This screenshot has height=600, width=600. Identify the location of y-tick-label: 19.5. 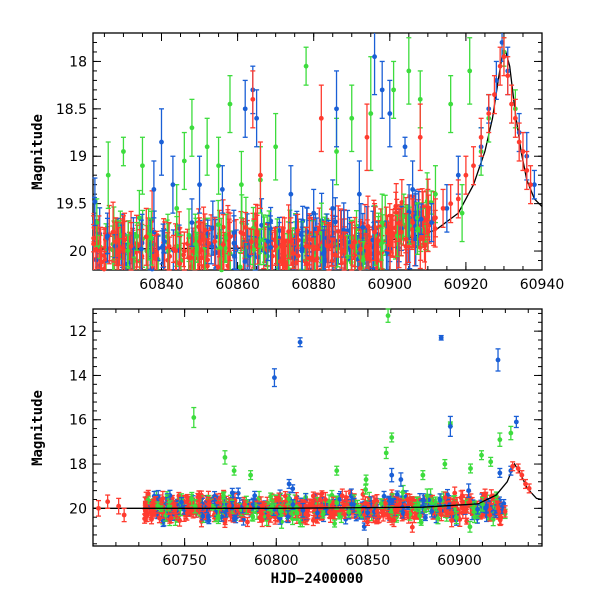
(71, 205).